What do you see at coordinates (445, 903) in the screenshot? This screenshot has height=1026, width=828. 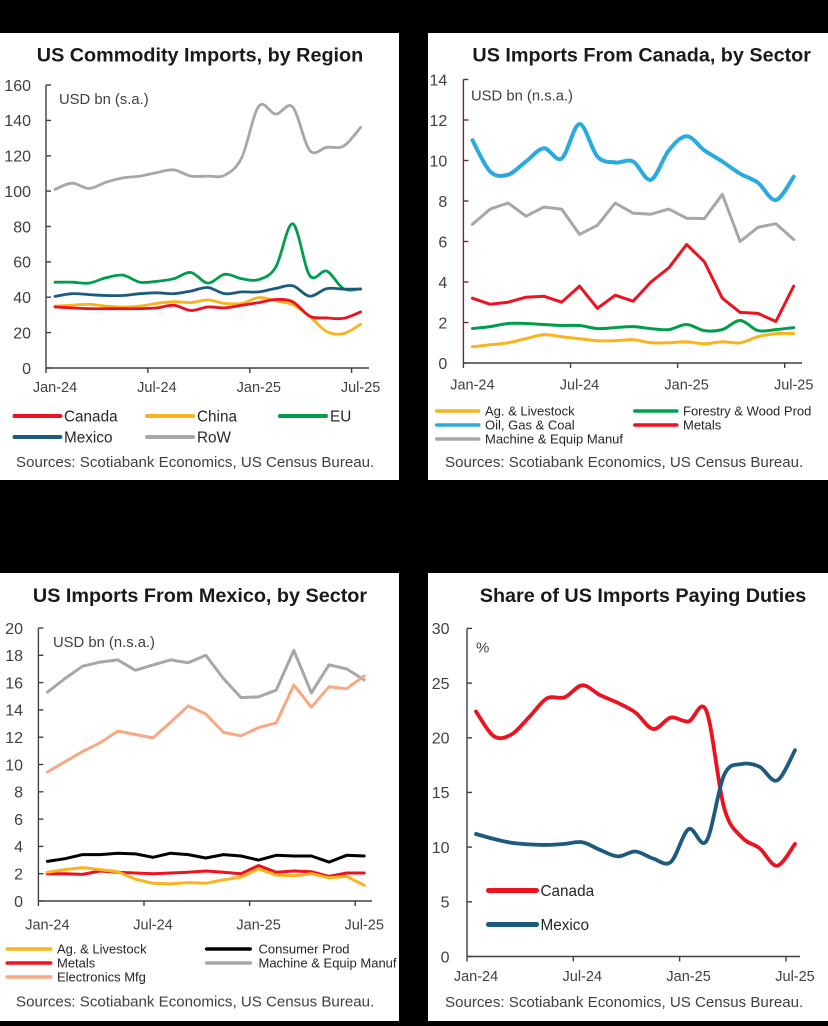 I see `svg-text: 5` at bounding box center [445, 903].